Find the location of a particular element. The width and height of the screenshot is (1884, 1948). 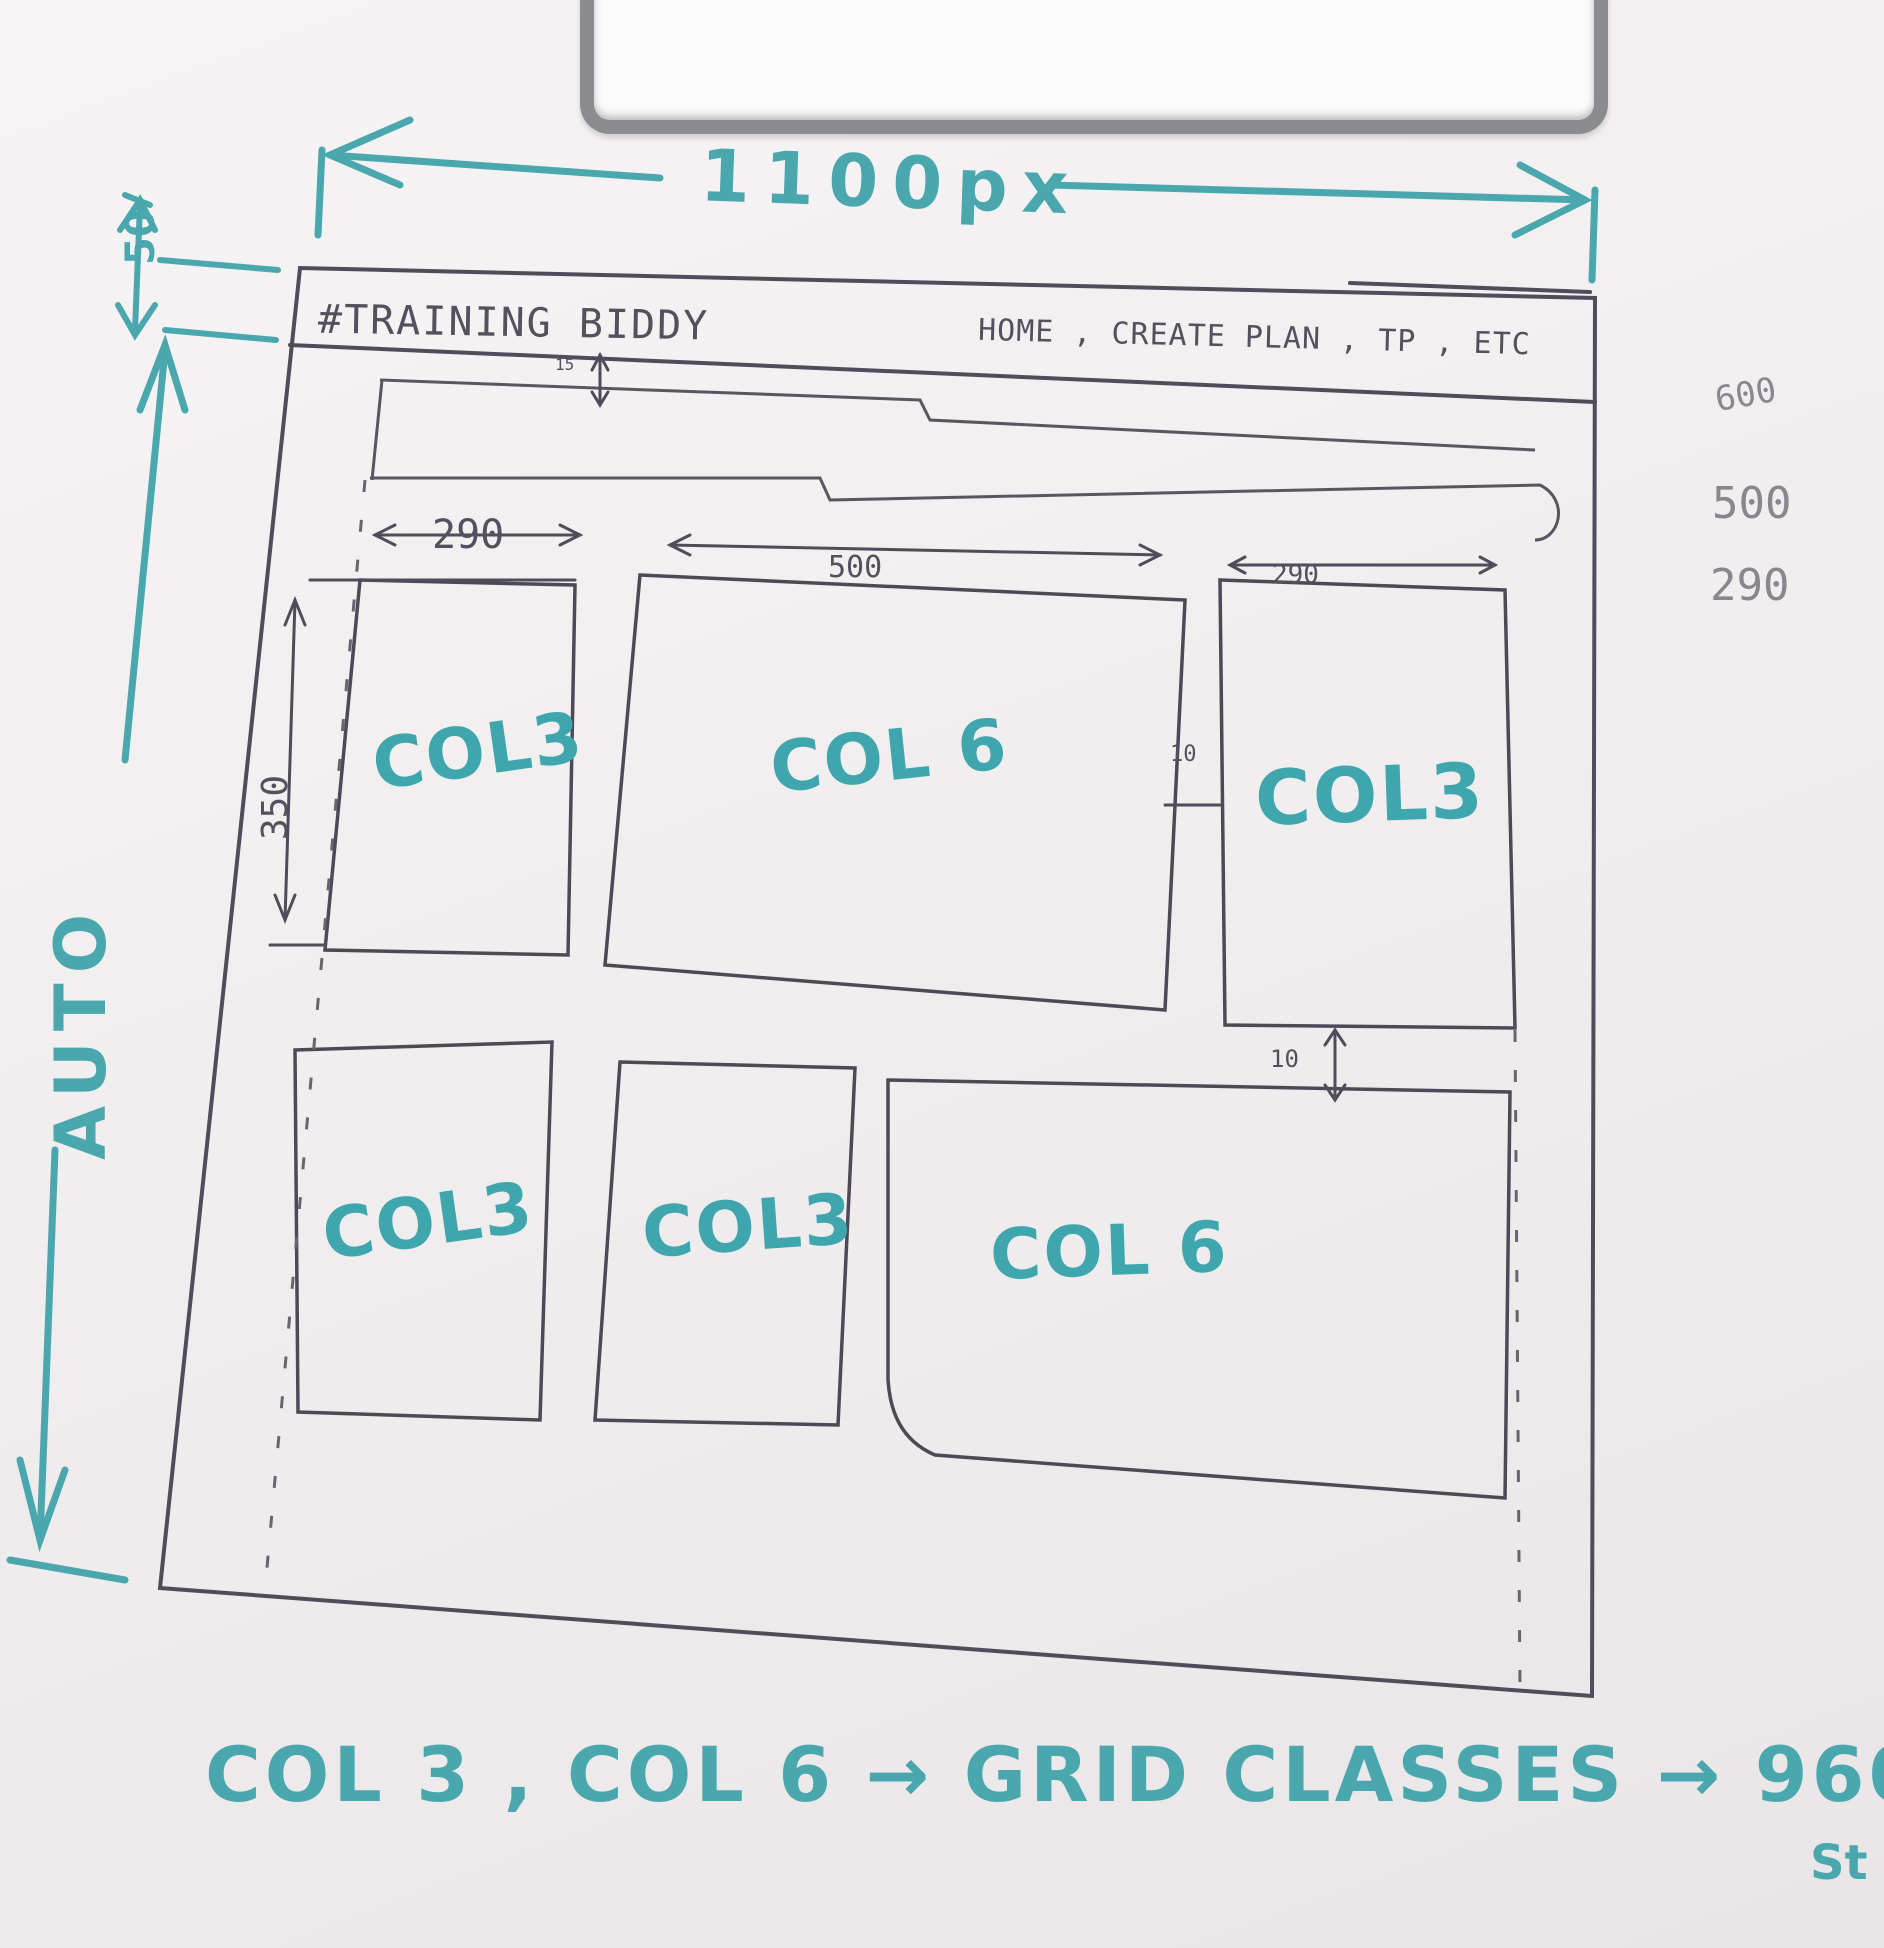

width-dimension-arrow is located at coordinates (956, 200).